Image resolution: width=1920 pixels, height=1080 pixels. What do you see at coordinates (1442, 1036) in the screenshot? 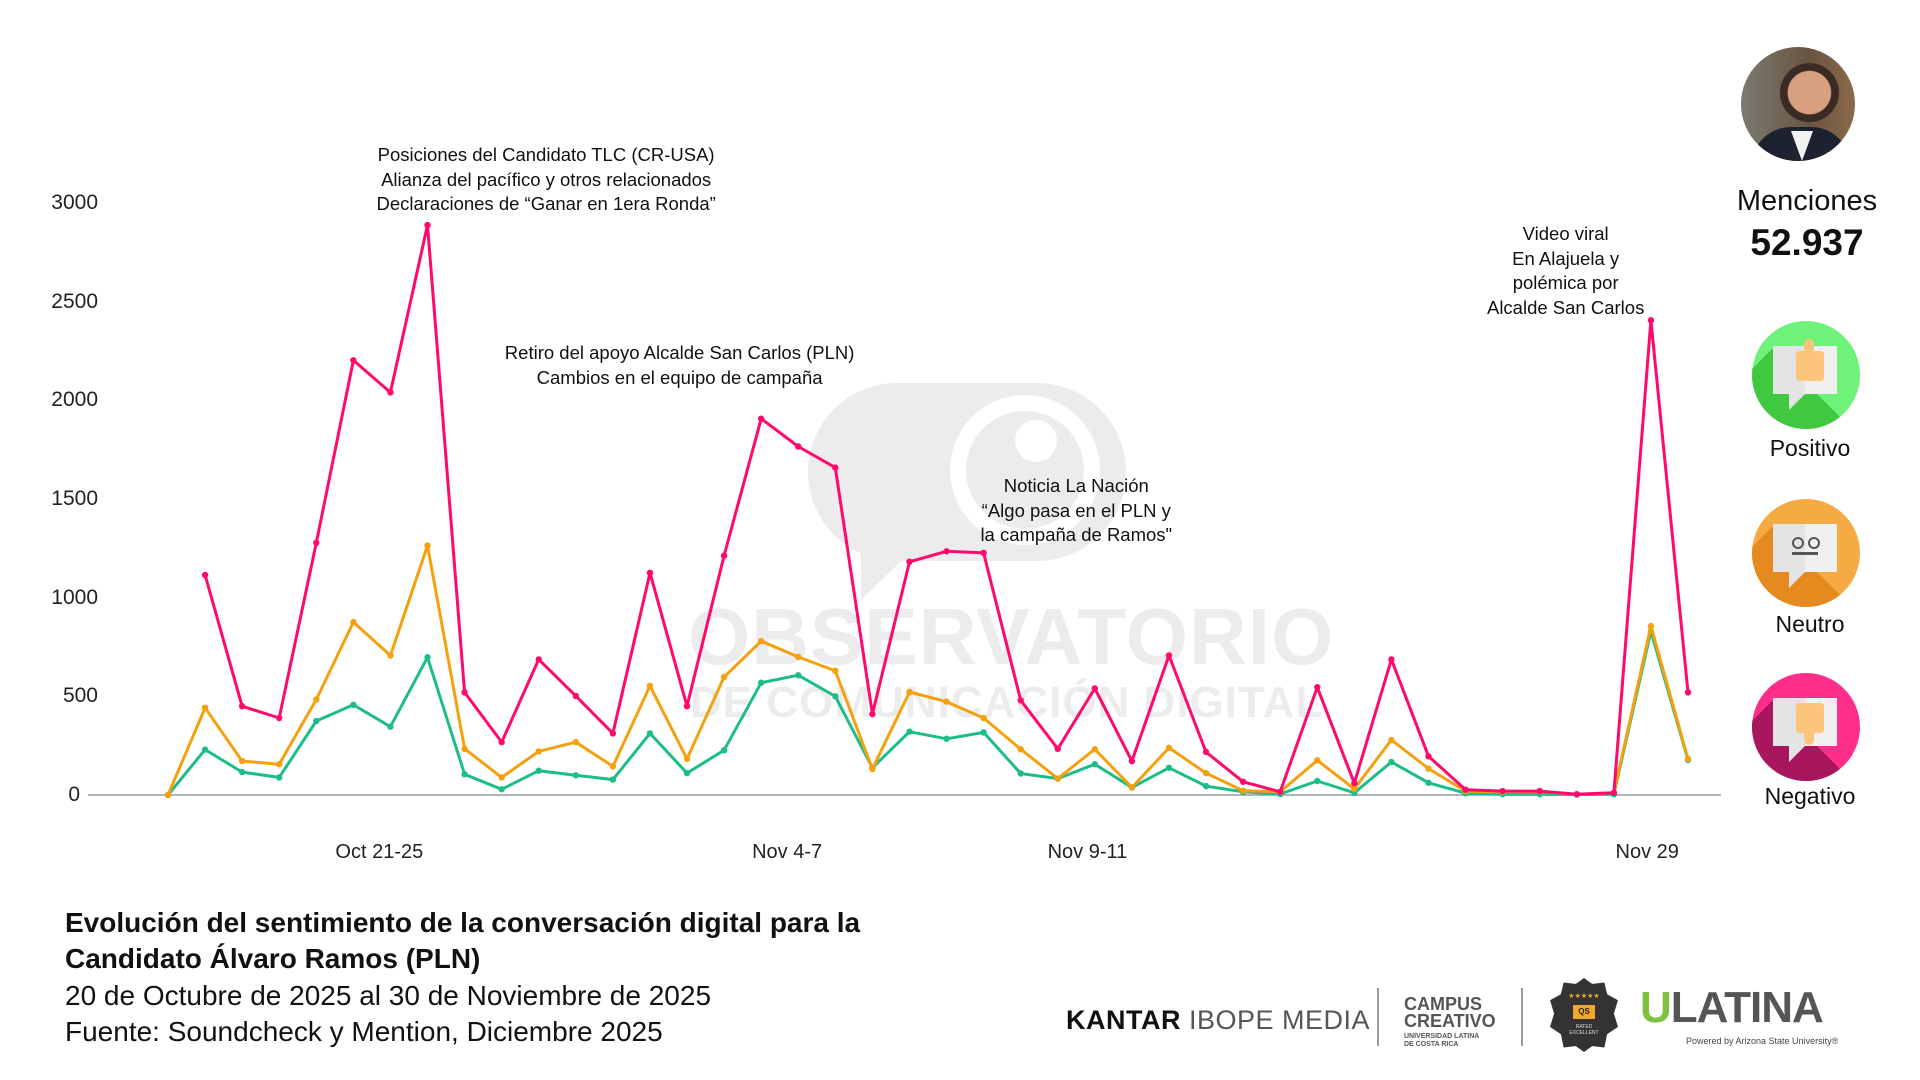
I see `campus-sub1: UNIVERSIDAD LATINA` at bounding box center [1442, 1036].